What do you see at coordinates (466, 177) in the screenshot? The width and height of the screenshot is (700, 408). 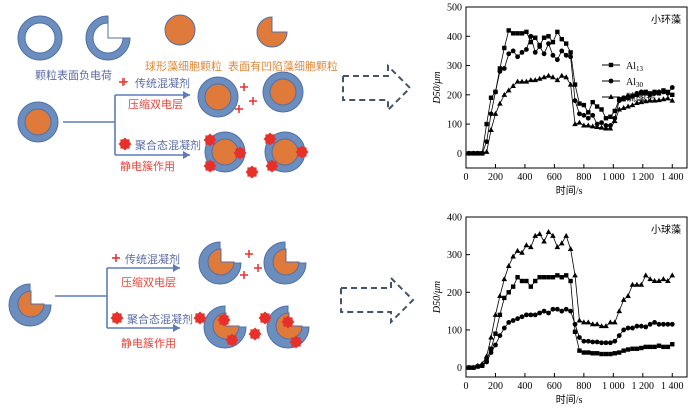 I see `x-tick-label: 0` at bounding box center [466, 177].